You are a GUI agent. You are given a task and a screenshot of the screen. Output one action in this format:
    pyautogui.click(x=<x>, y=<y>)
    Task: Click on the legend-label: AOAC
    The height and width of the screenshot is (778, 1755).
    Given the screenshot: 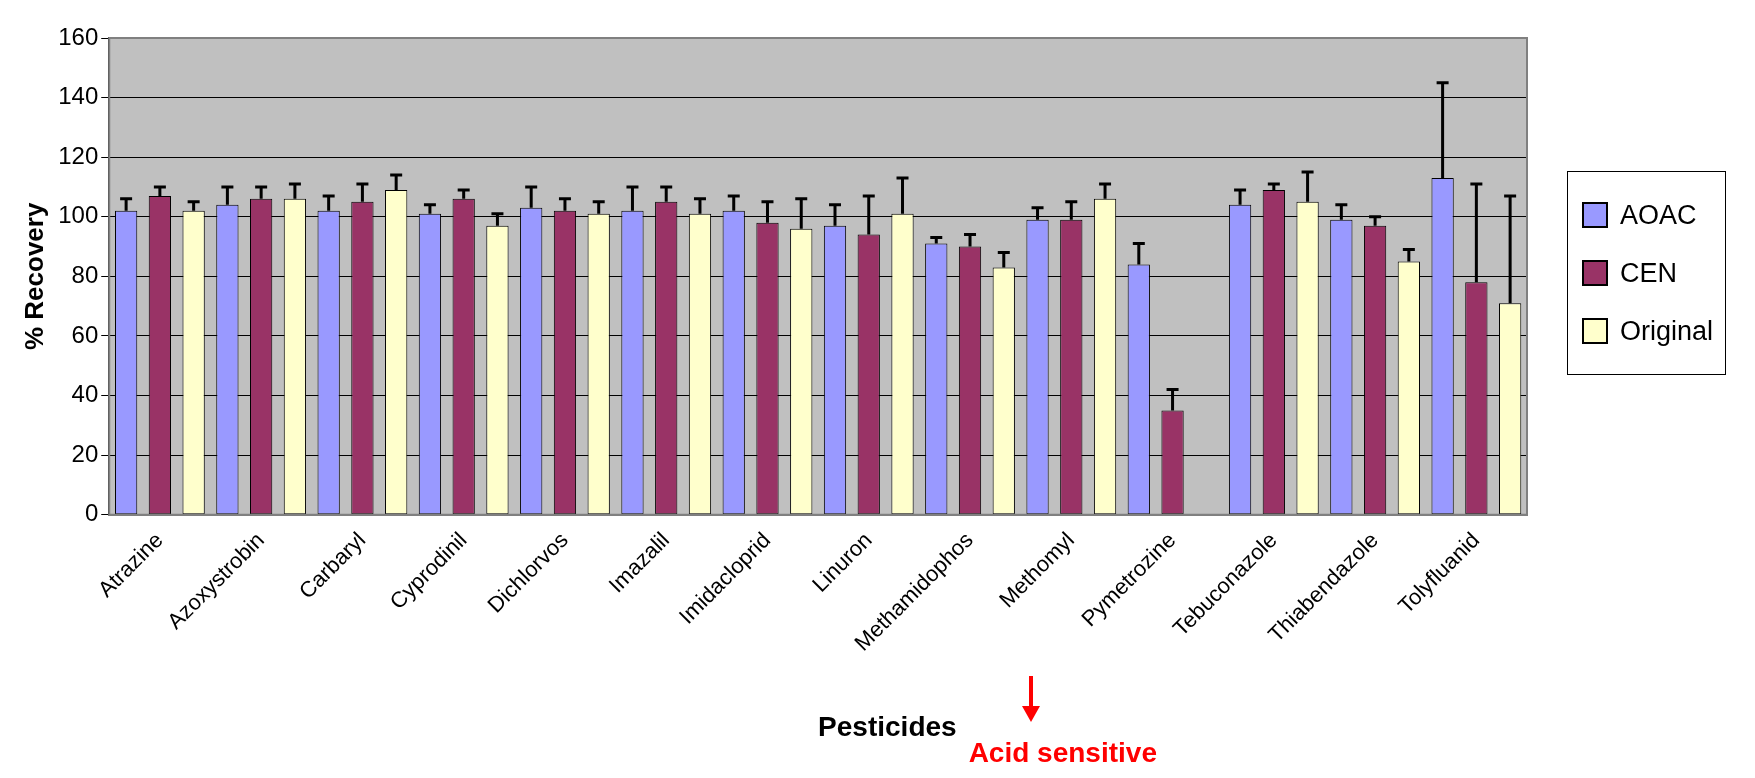 What is the action you would take?
    pyautogui.click(x=1658, y=215)
    